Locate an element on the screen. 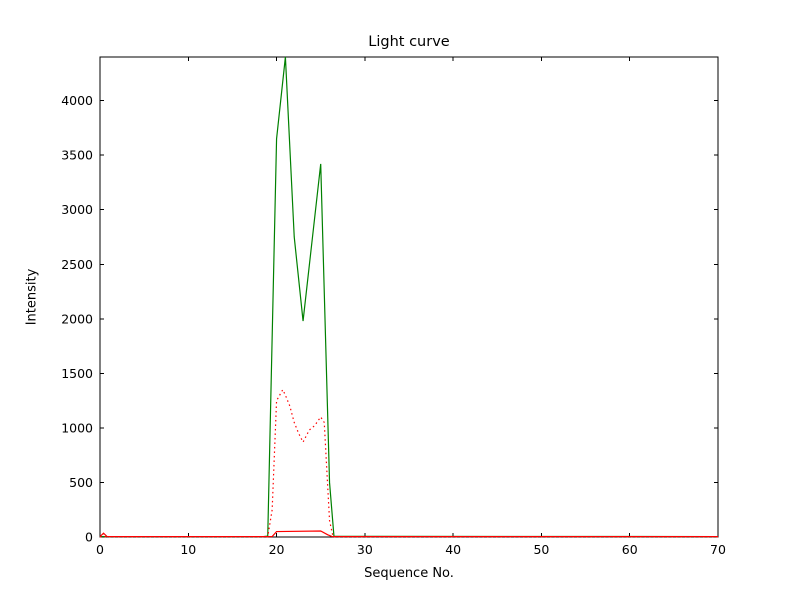  x-tick-label: 20 is located at coordinates (277, 549).